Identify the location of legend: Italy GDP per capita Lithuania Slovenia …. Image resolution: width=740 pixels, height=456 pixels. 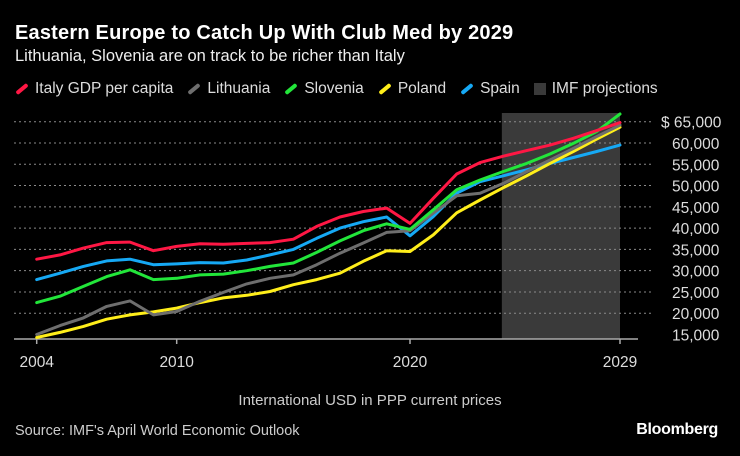
(336, 89).